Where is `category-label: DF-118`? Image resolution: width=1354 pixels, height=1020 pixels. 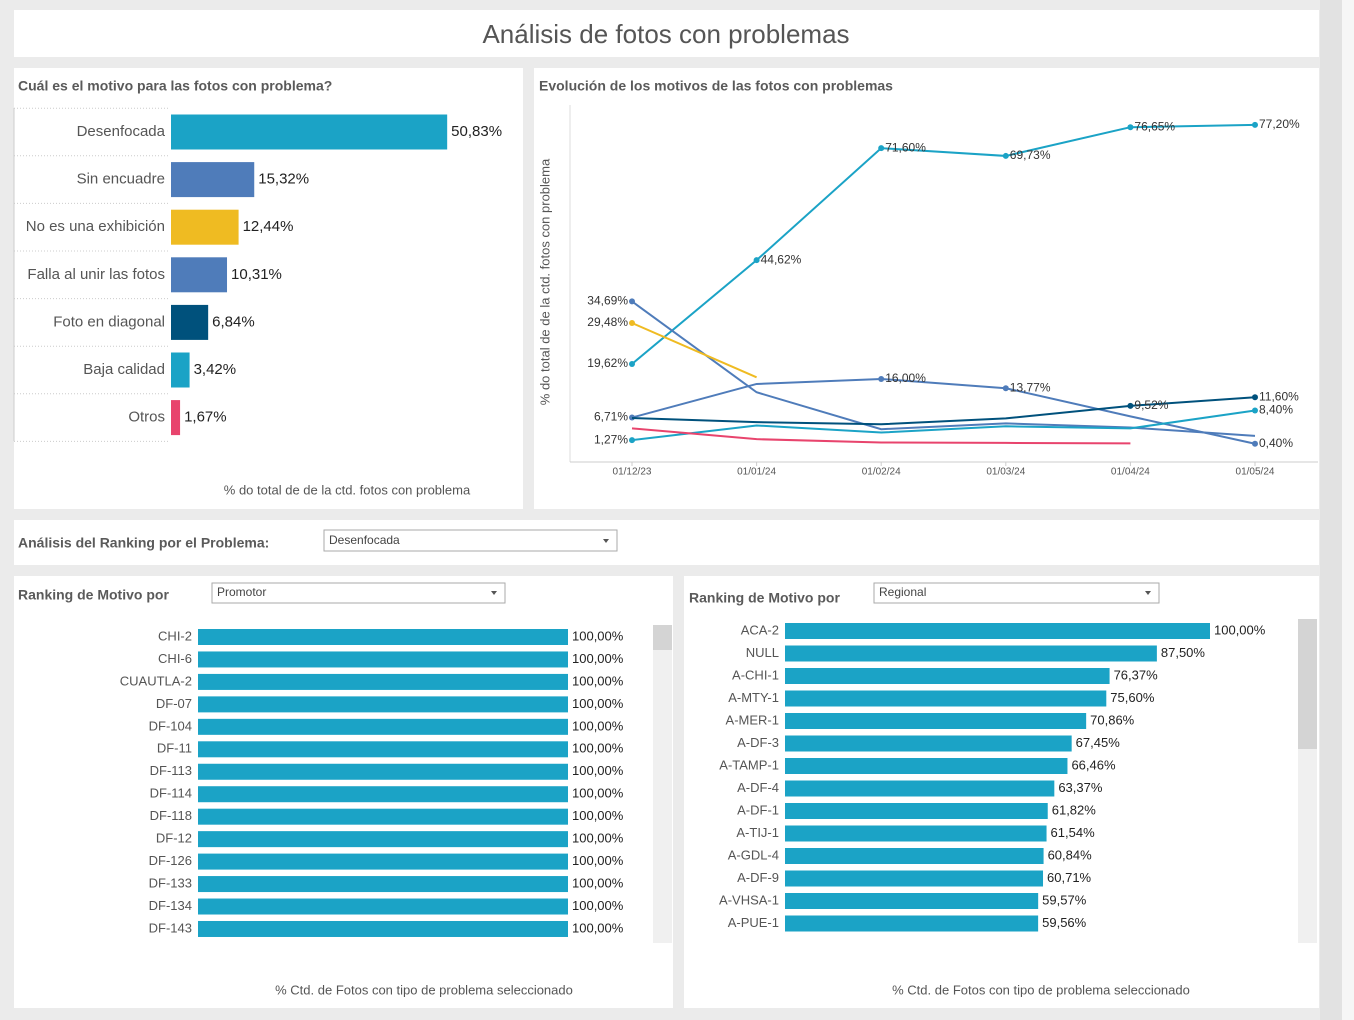
category-label: DF-118 is located at coordinates (171, 815).